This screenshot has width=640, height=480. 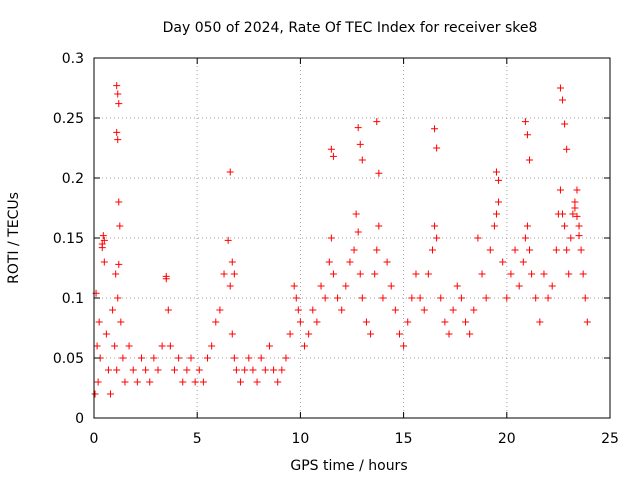 What do you see at coordinates (68, 359) in the screenshot?
I see `y-tick-label: 0.05` at bounding box center [68, 359].